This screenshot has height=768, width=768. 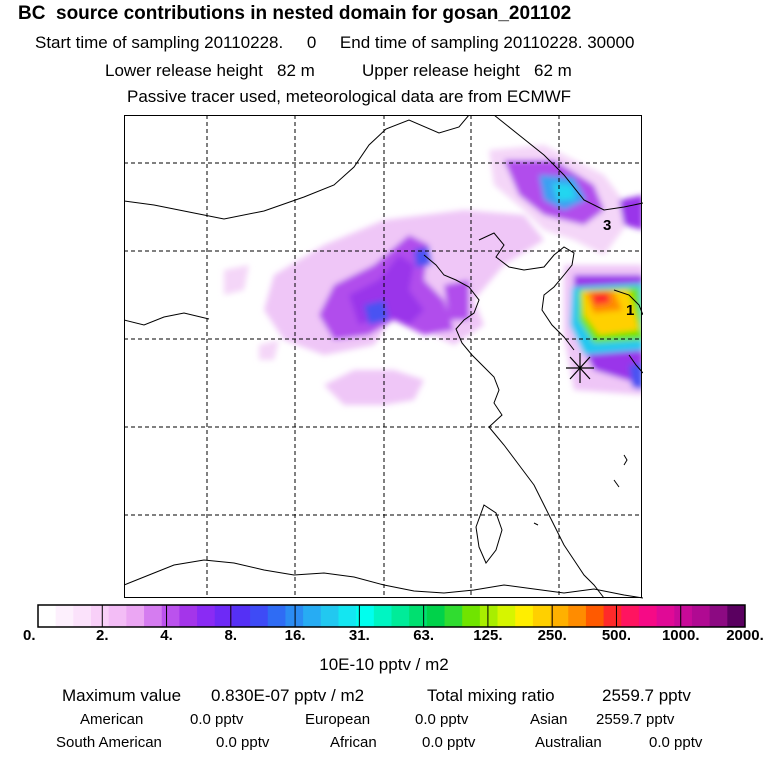 I want to click on region-value-south-american: 0.0 pptv, so click(x=243, y=742).